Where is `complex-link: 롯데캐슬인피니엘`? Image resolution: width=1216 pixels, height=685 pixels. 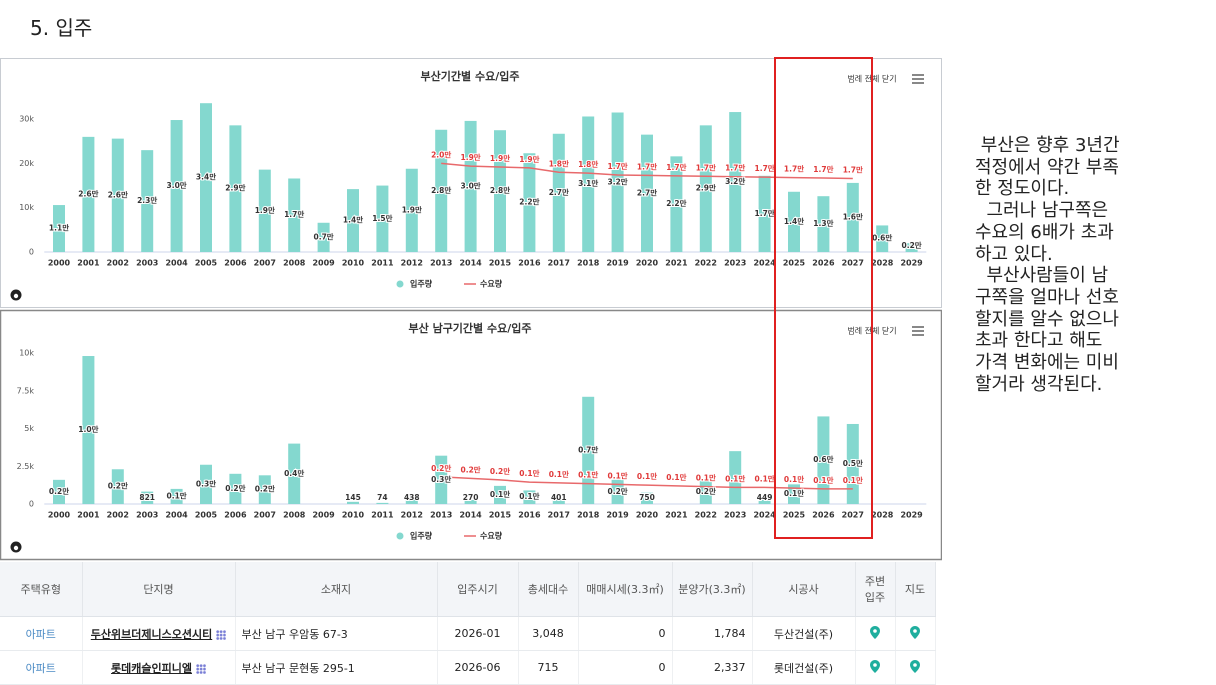 complex-link: 롯데캐슬인피니엘 is located at coordinates (151, 668).